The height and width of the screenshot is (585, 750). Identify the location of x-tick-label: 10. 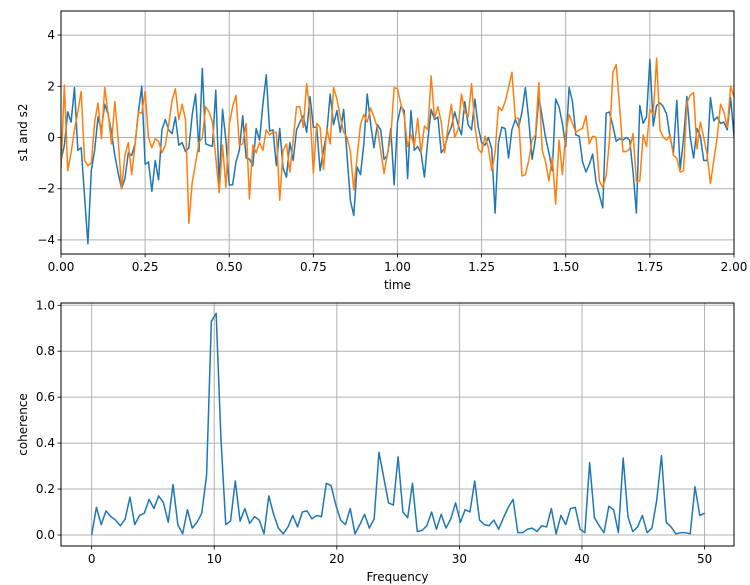
(214, 559).